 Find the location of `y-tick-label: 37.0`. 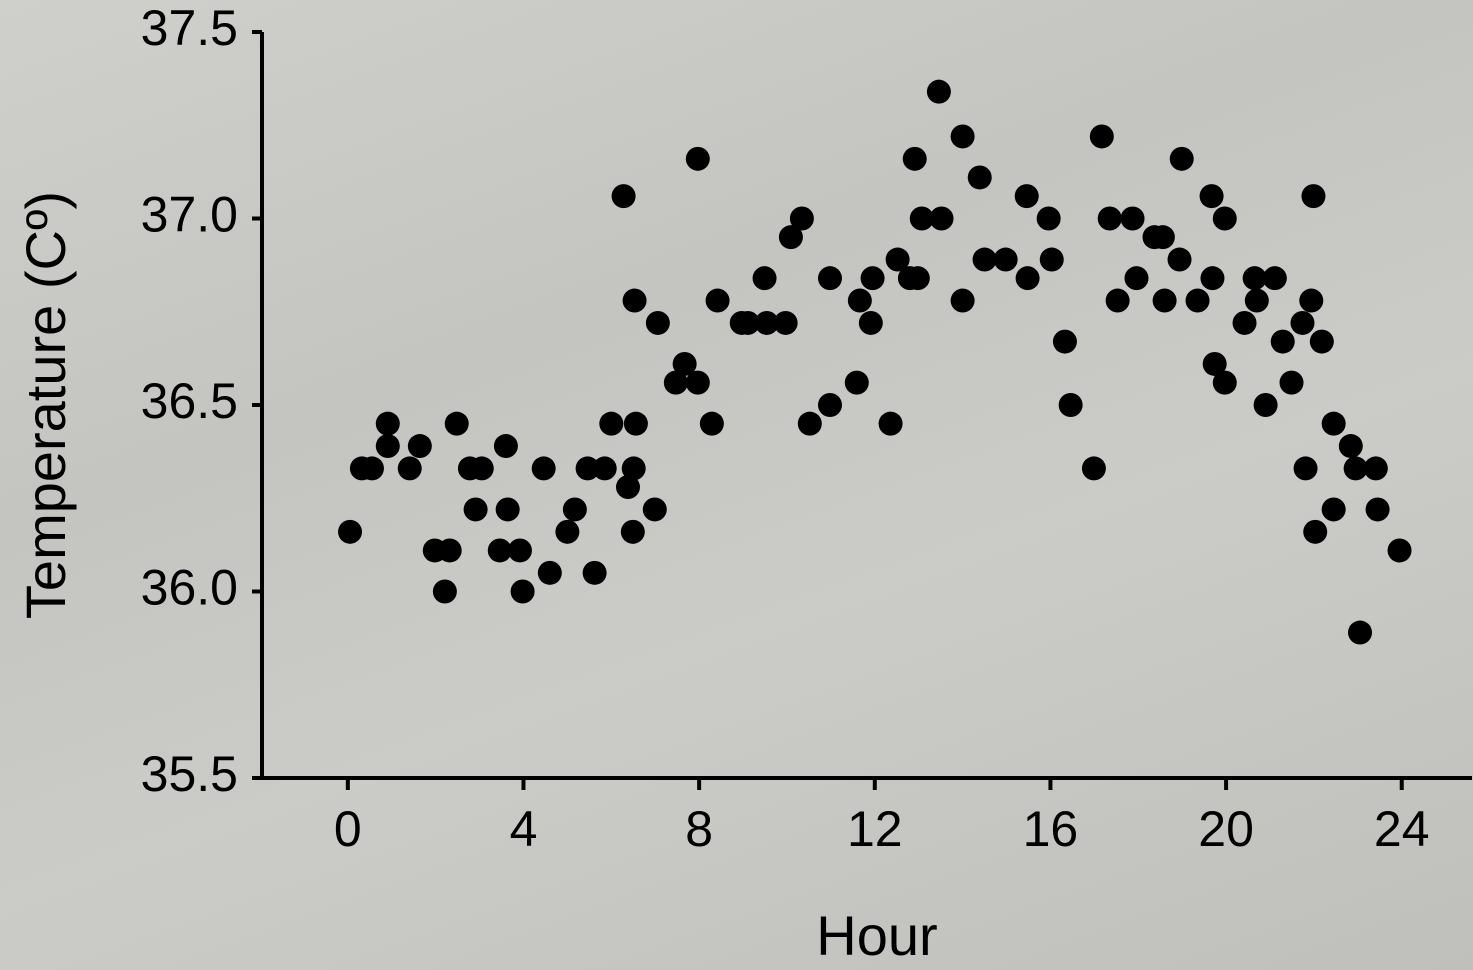

y-tick-label: 37.0 is located at coordinates (189, 215).